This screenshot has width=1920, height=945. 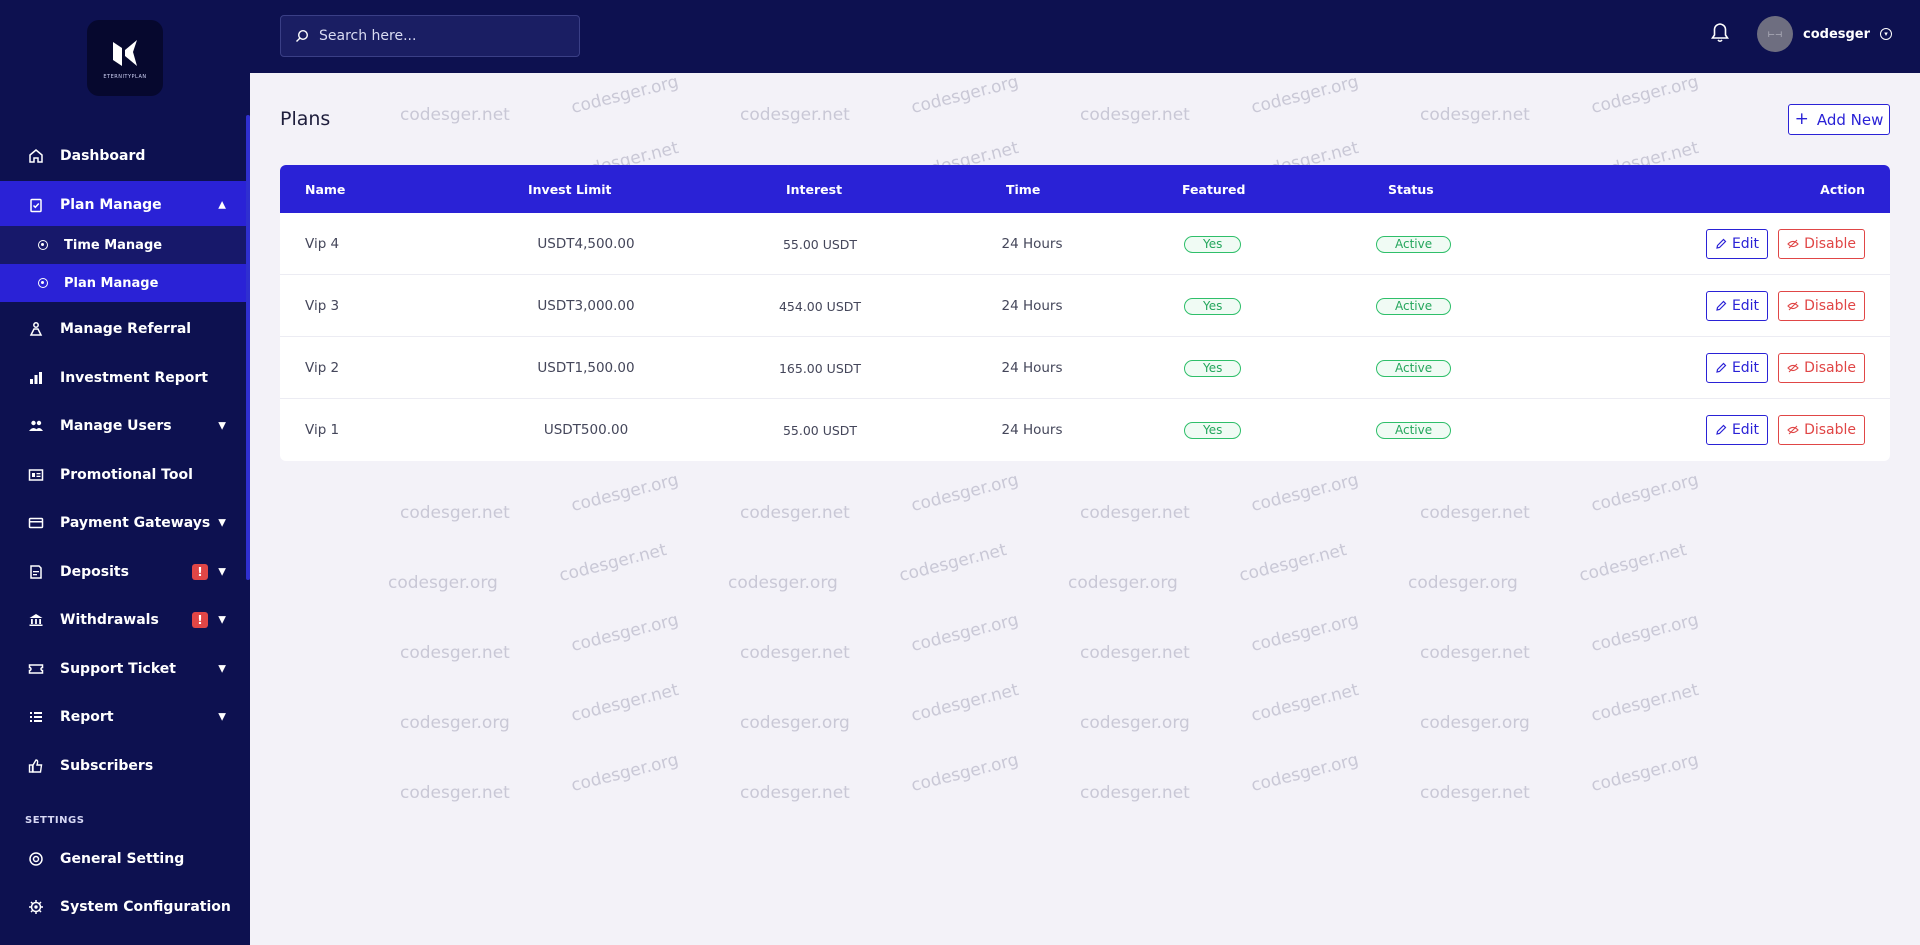 What do you see at coordinates (94, 572) in the screenshot?
I see `sidebar-item-label: Deposits` at bounding box center [94, 572].